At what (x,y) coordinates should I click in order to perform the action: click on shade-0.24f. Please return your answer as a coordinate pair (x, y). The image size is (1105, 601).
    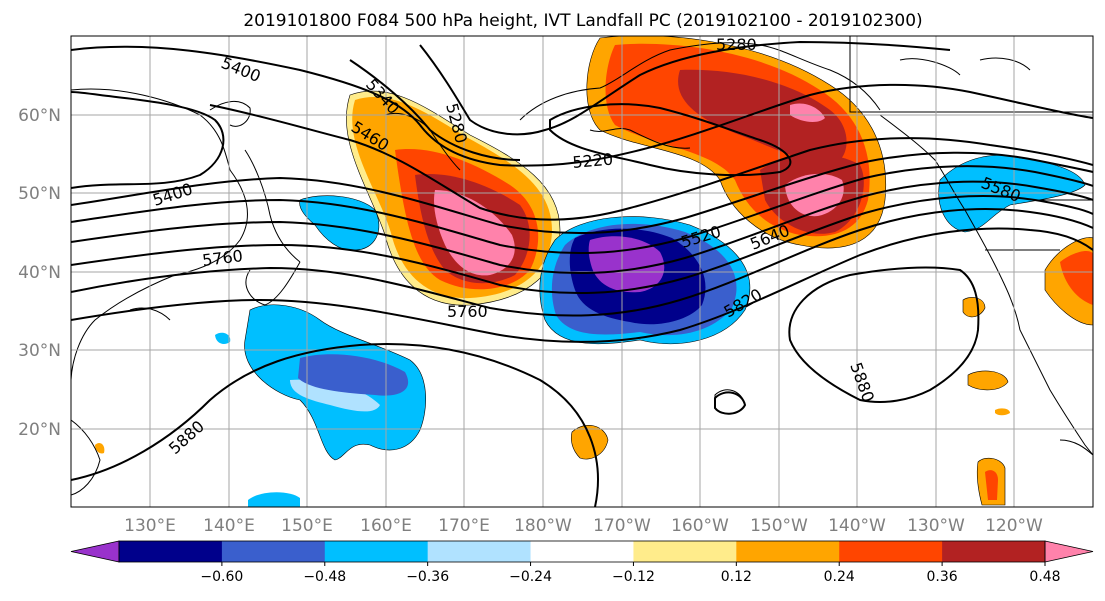
    Looking at the image, I should click on (1002, 412).